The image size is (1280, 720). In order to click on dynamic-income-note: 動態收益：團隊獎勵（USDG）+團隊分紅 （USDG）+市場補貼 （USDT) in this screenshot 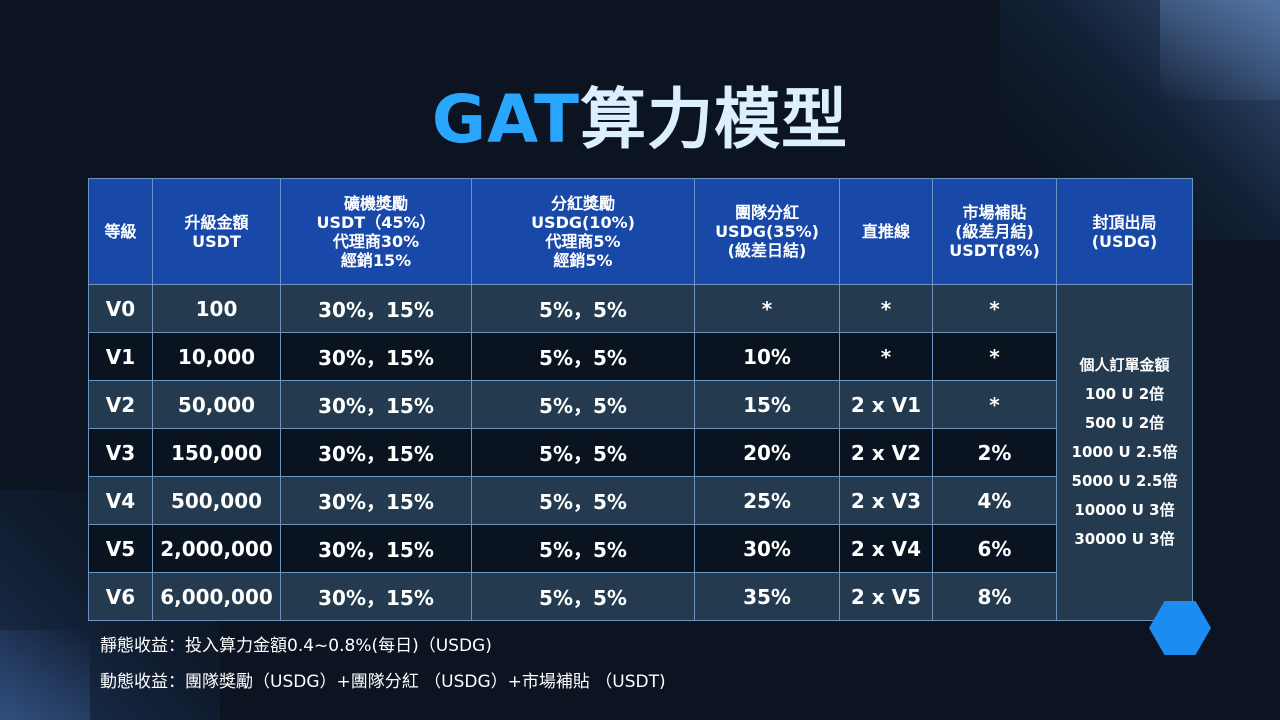, I will do `click(383, 682)`.